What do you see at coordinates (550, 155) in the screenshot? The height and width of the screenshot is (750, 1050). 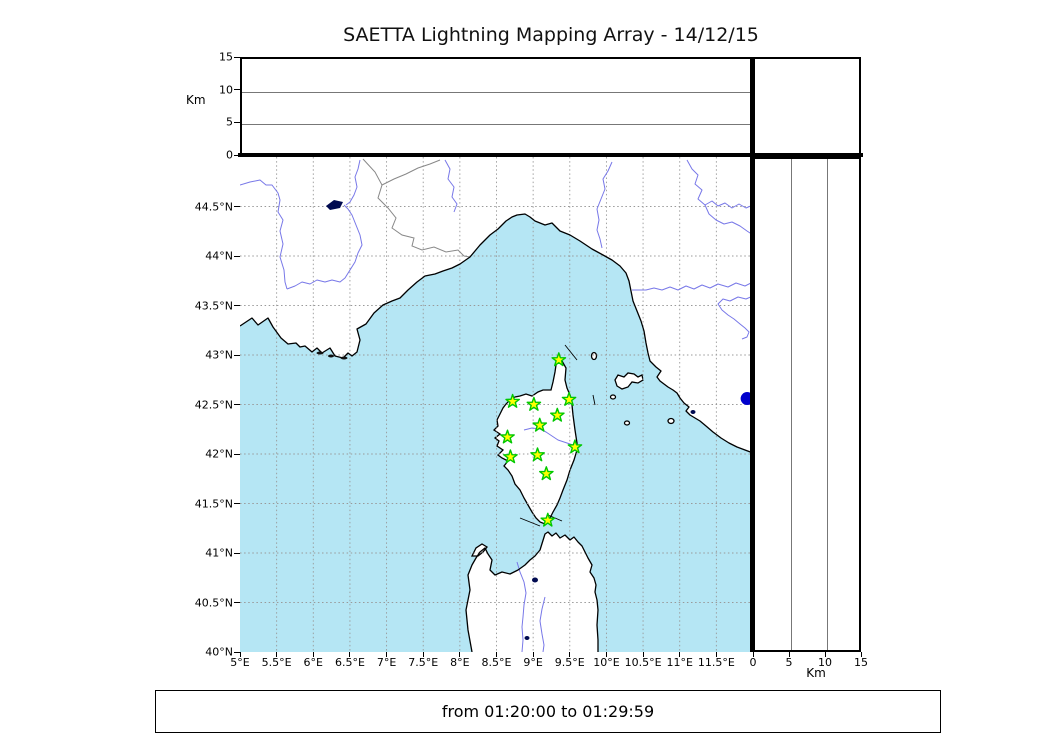 I see `shared-axis-line-horizontal` at bounding box center [550, 155].